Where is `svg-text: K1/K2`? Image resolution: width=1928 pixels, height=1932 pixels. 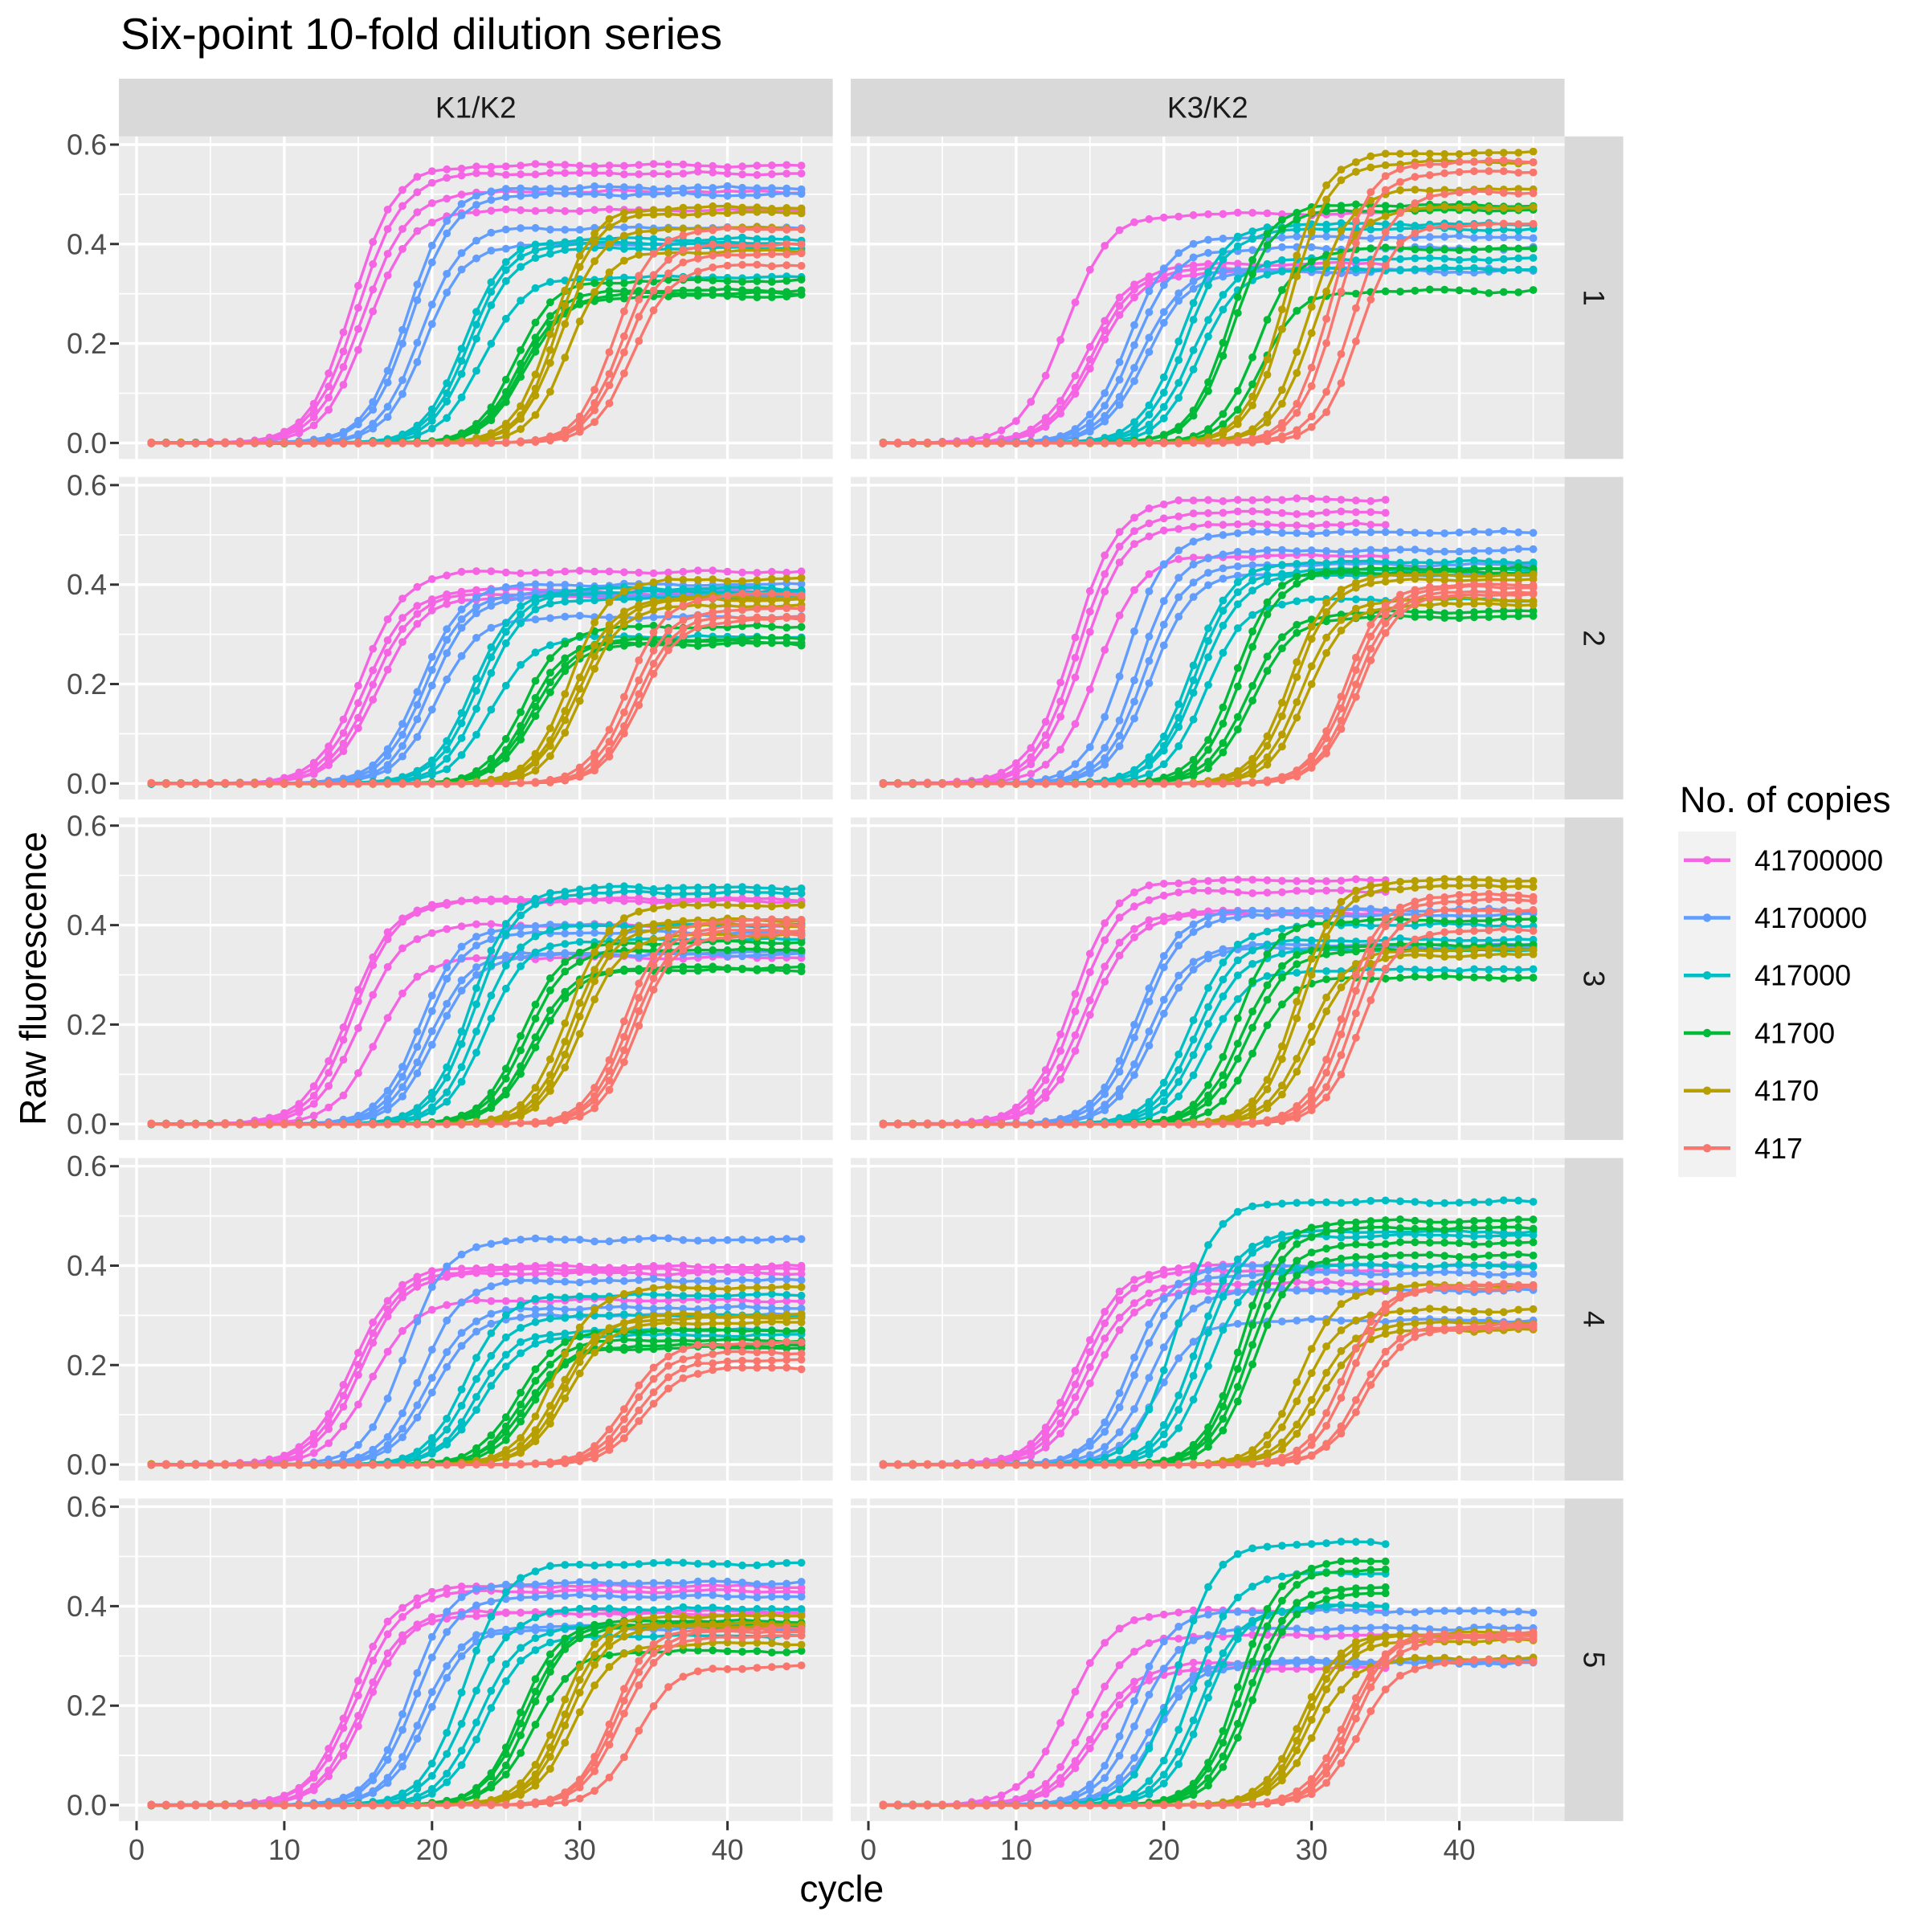
svg-text: K1/K2 is located at coordinates (476, 107).